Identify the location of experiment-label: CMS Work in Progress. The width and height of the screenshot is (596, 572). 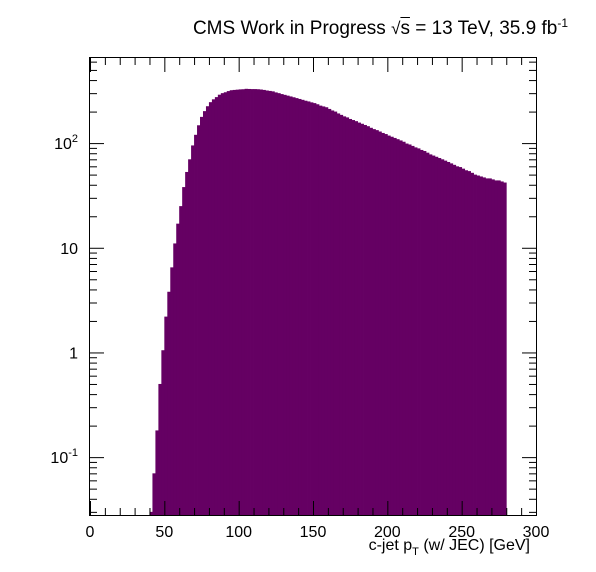
(289, 28).